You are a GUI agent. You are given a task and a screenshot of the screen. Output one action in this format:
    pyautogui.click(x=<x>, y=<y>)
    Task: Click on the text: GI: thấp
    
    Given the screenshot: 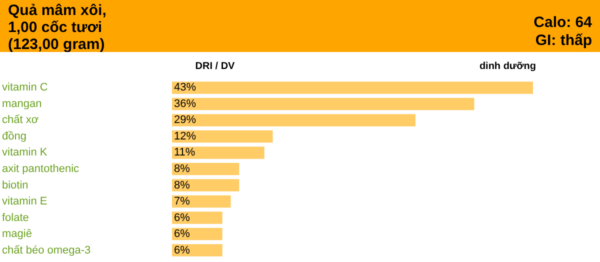 What is the action you would take?
    pyautogui.click(x=563, y=40)
    